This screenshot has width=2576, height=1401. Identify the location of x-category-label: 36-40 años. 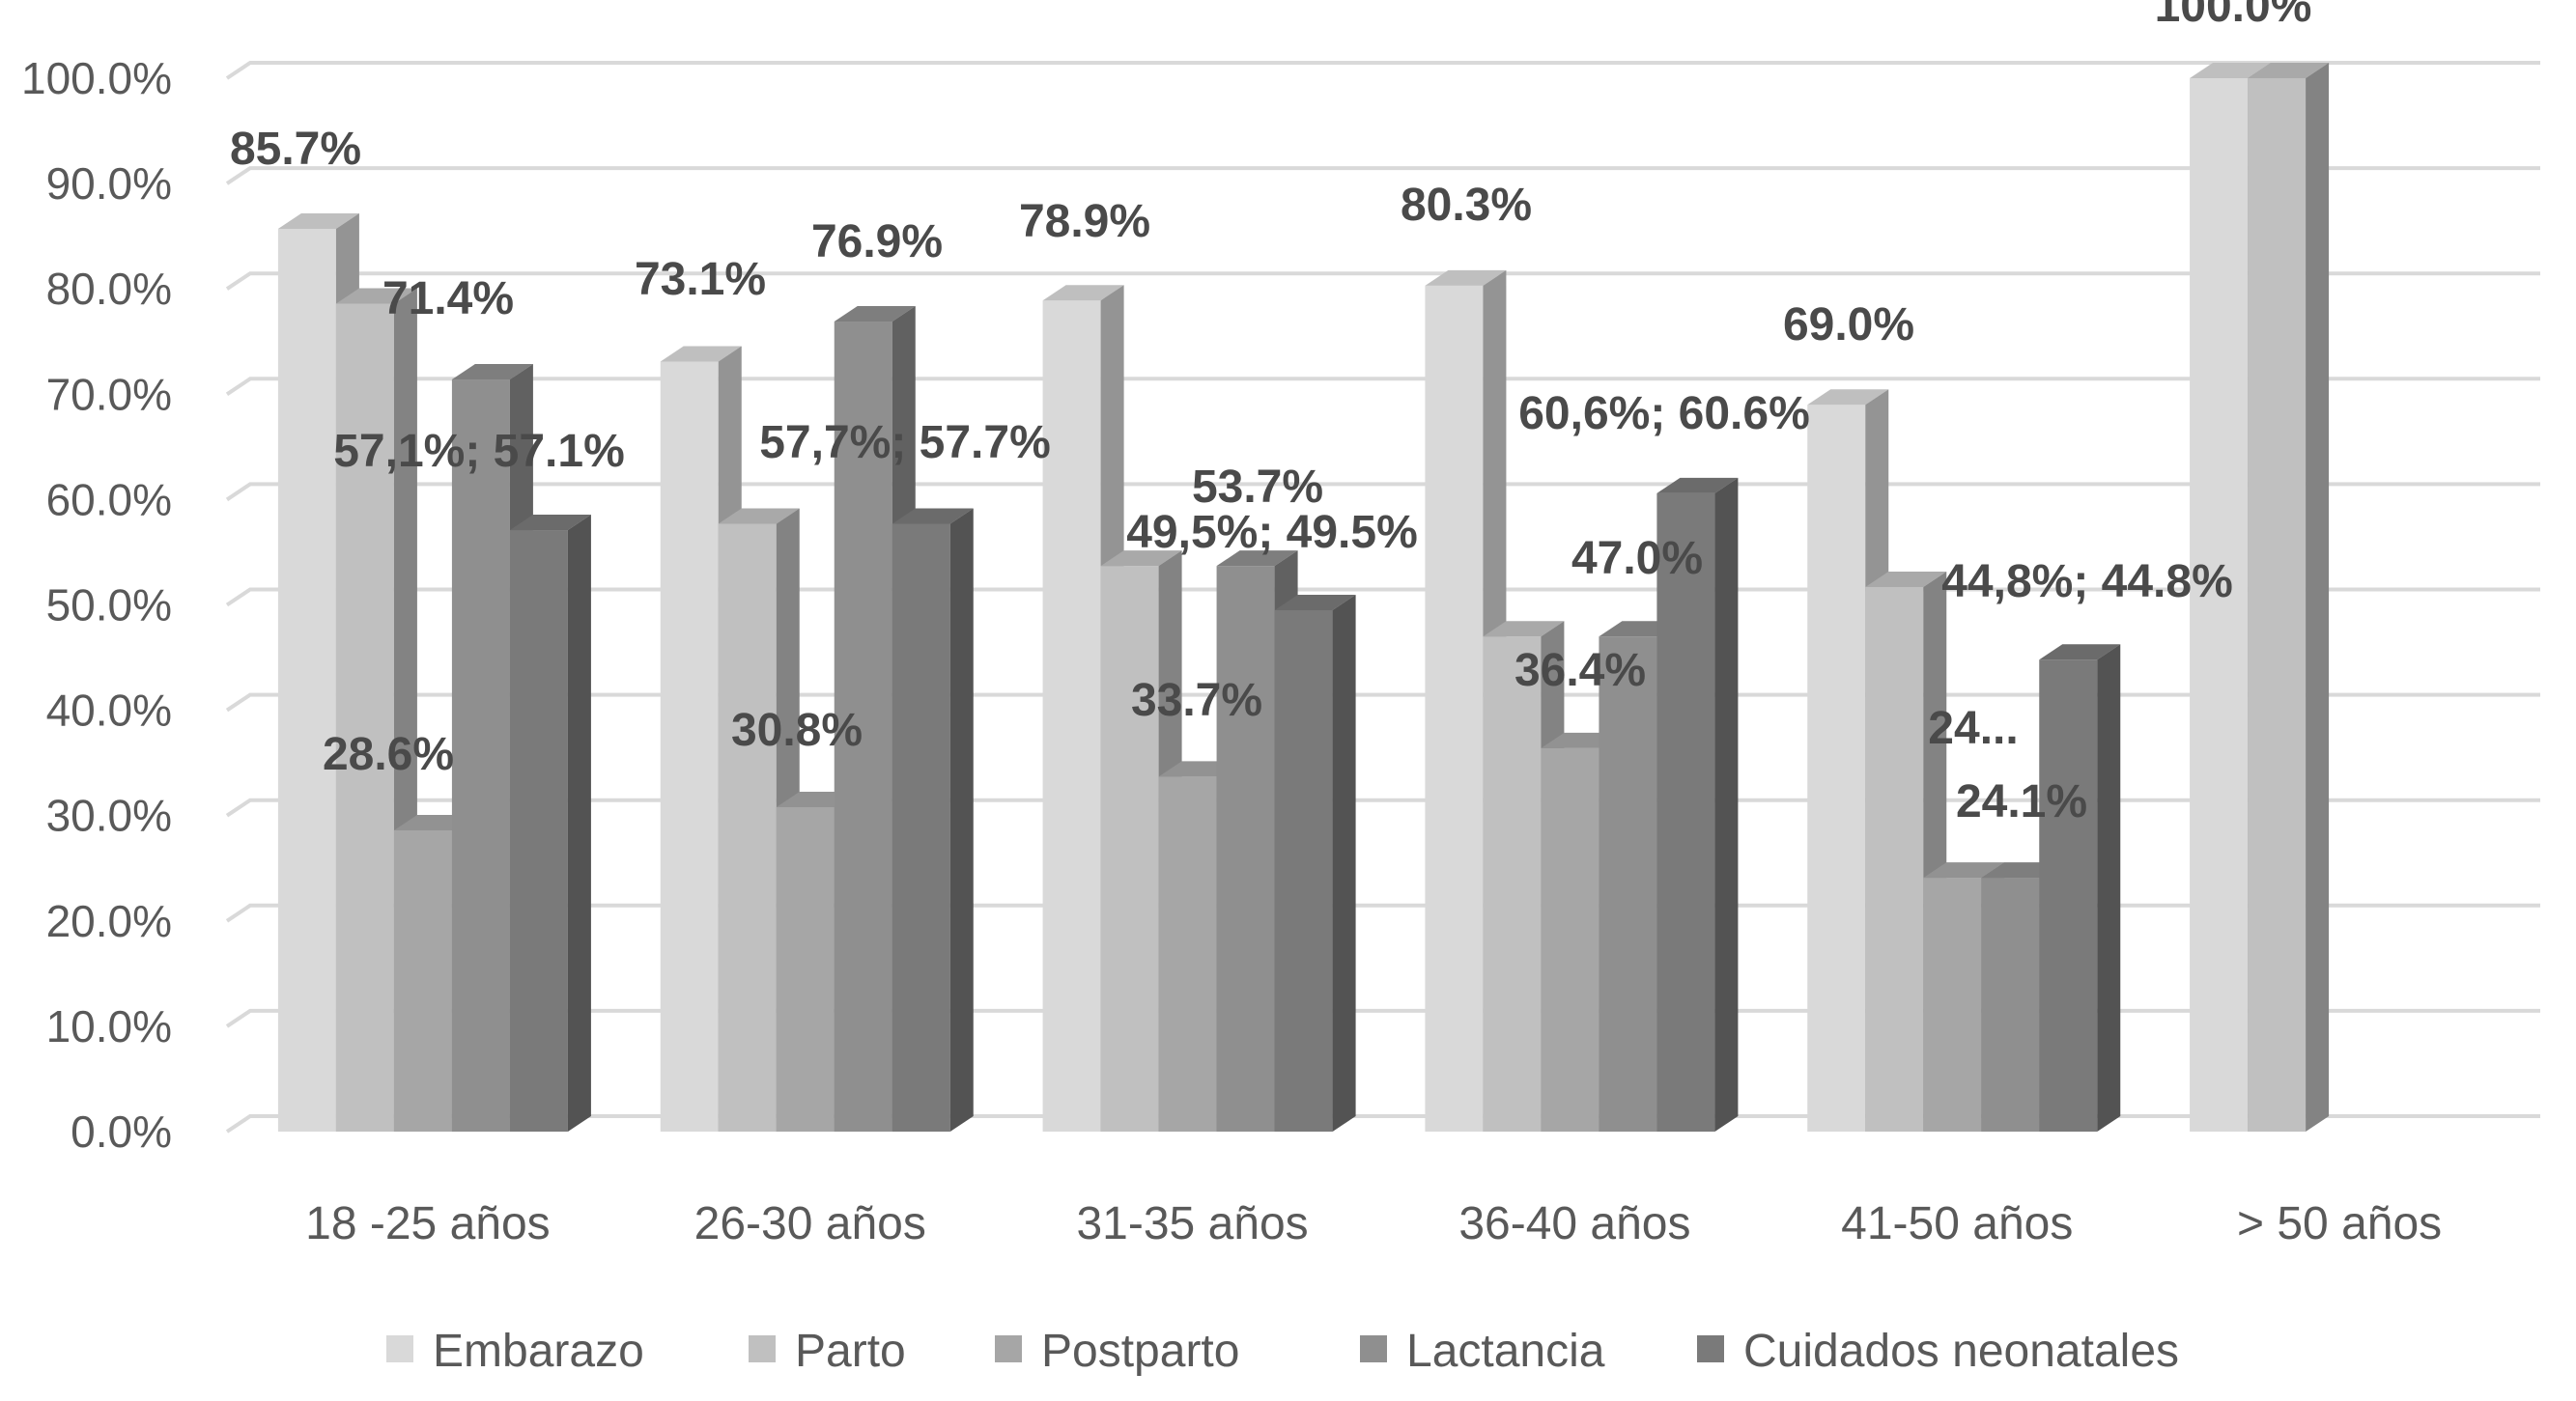
(1574, 1223).